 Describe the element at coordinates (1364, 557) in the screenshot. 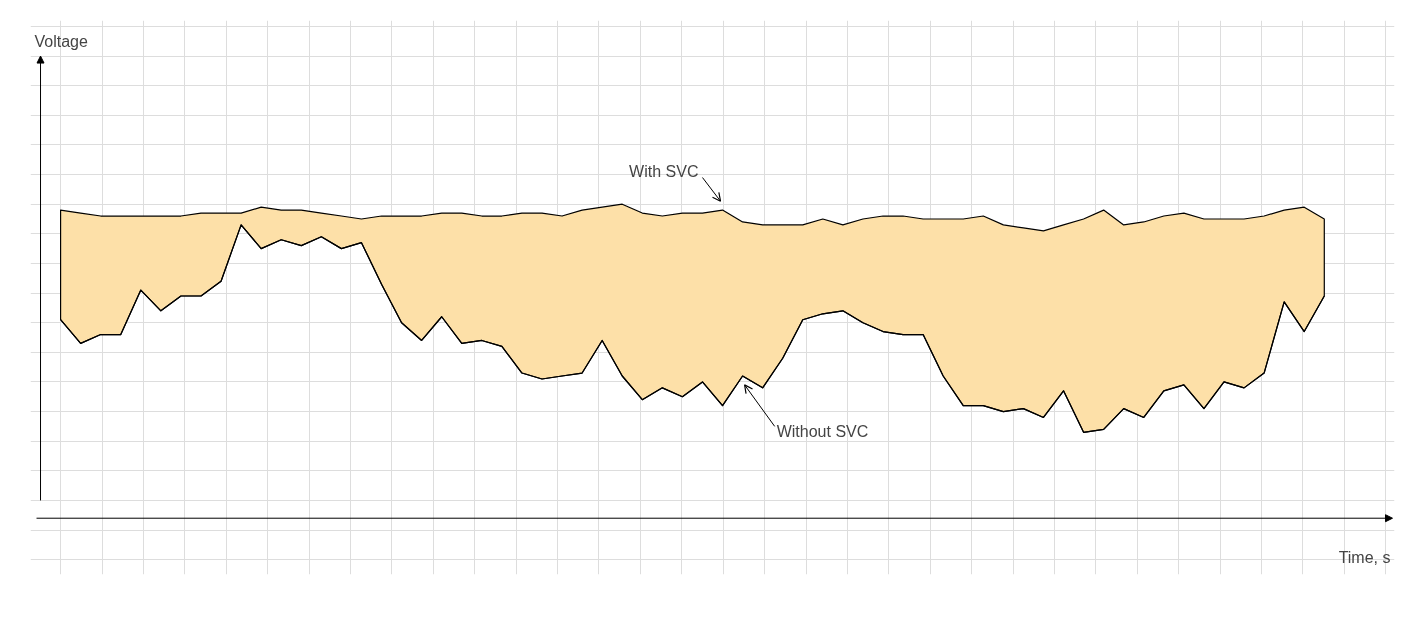

I see `x-axis-title: Time, s` at that location.